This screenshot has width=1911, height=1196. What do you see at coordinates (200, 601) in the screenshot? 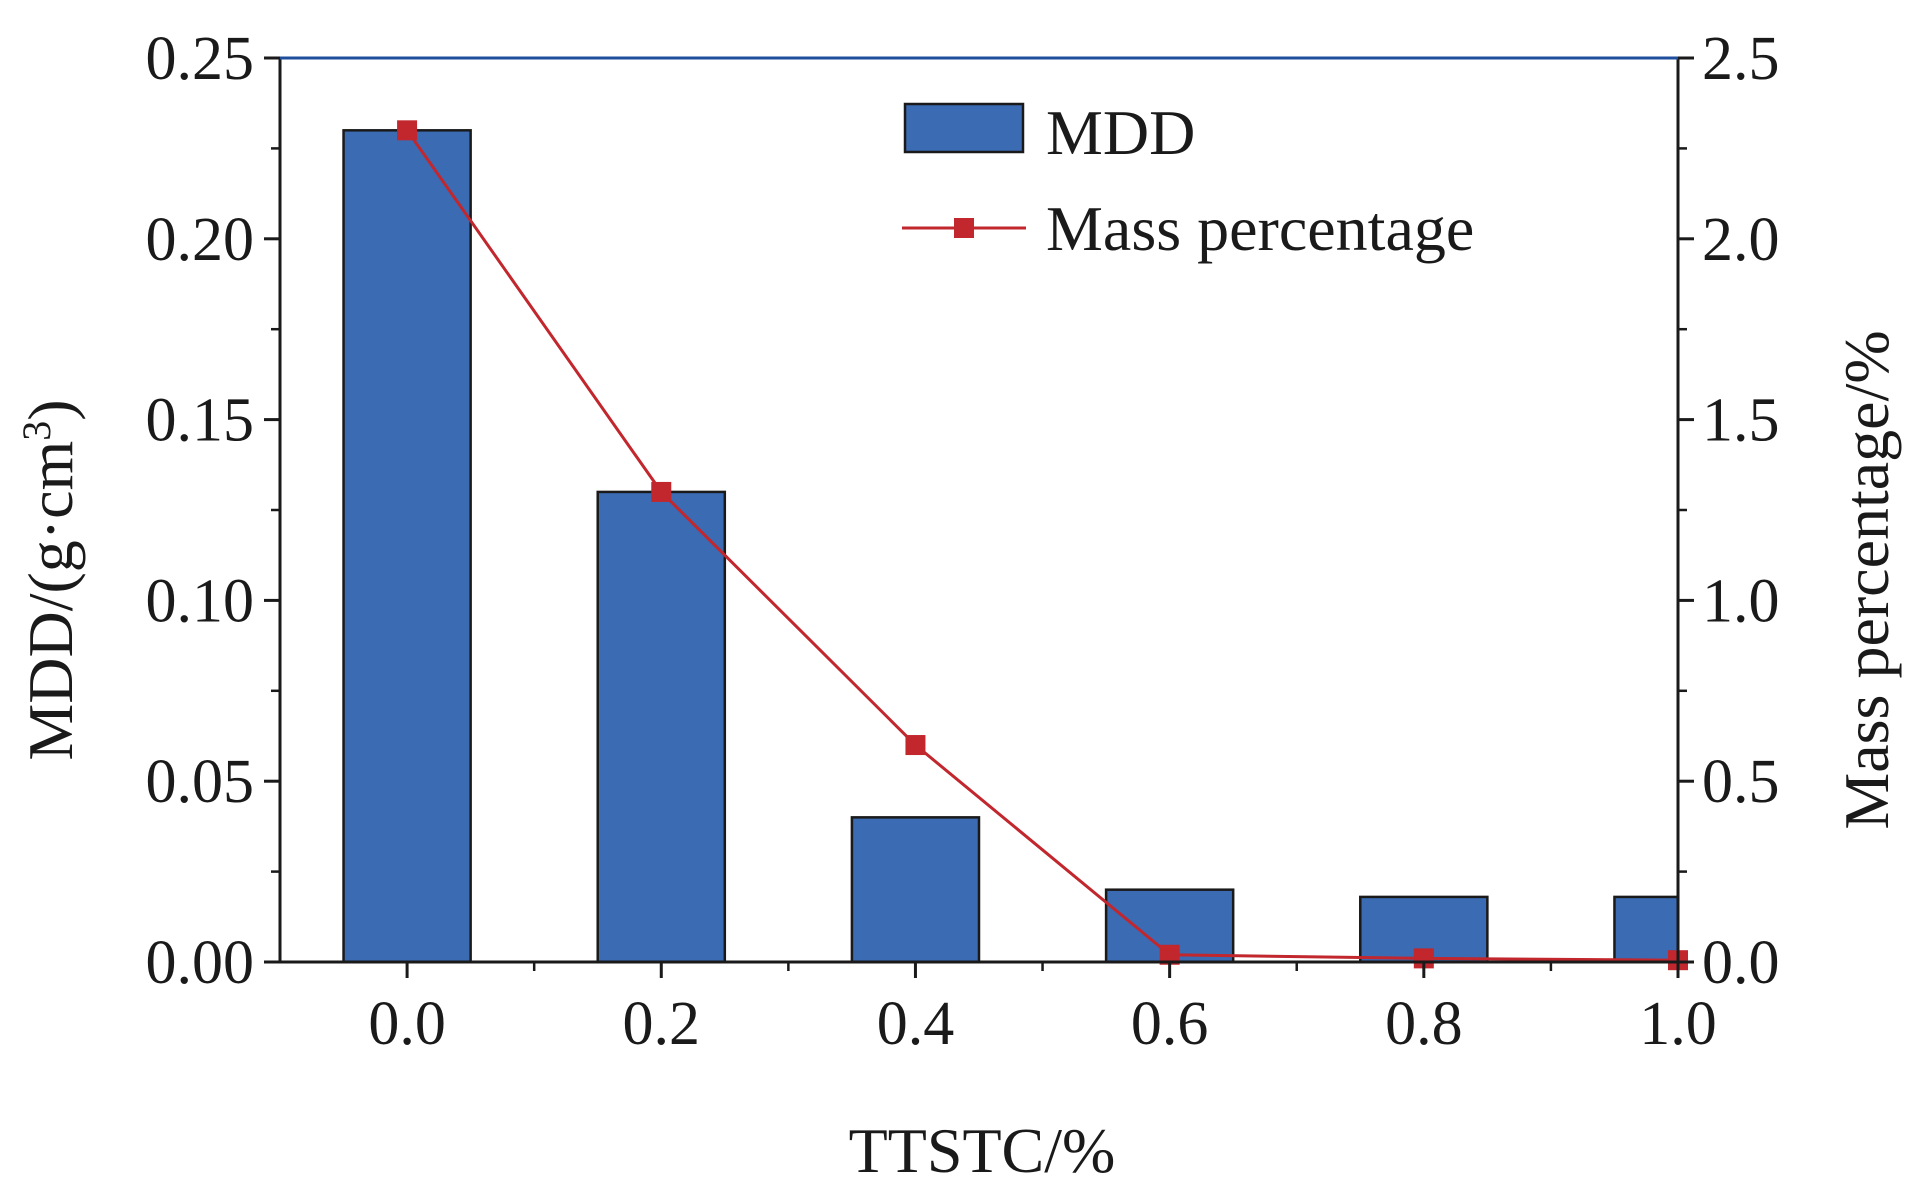
I see `y-tick-label: 0.10` at bounding box center [200, 601].